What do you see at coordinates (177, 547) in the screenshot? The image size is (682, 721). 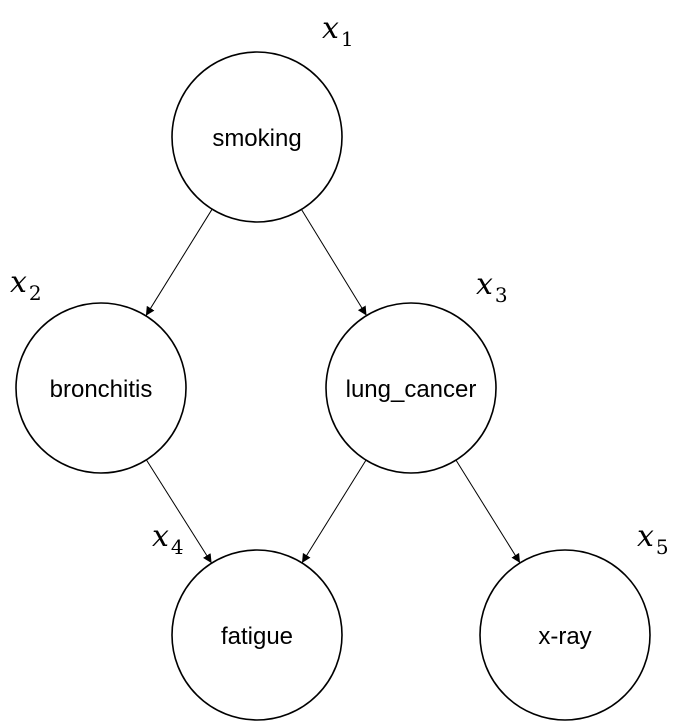 I see `variable-subscript: 4` at bounding box center [177, 547].